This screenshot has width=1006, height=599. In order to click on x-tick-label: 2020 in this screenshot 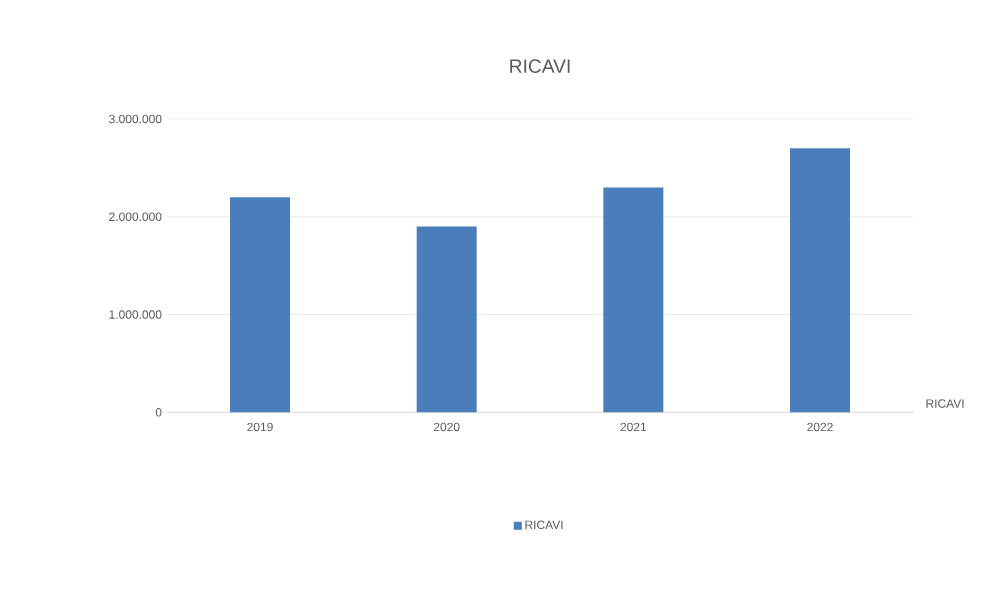, I will do `click(446, 427)`.